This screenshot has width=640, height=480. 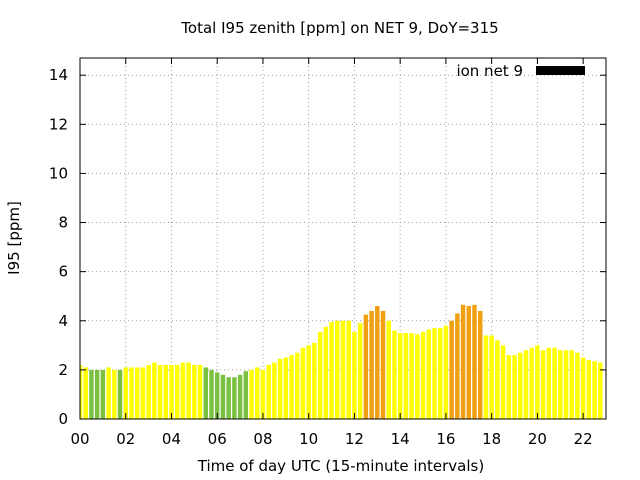 I want to click on x-tick-label: 18, so click(x=491, y=439).